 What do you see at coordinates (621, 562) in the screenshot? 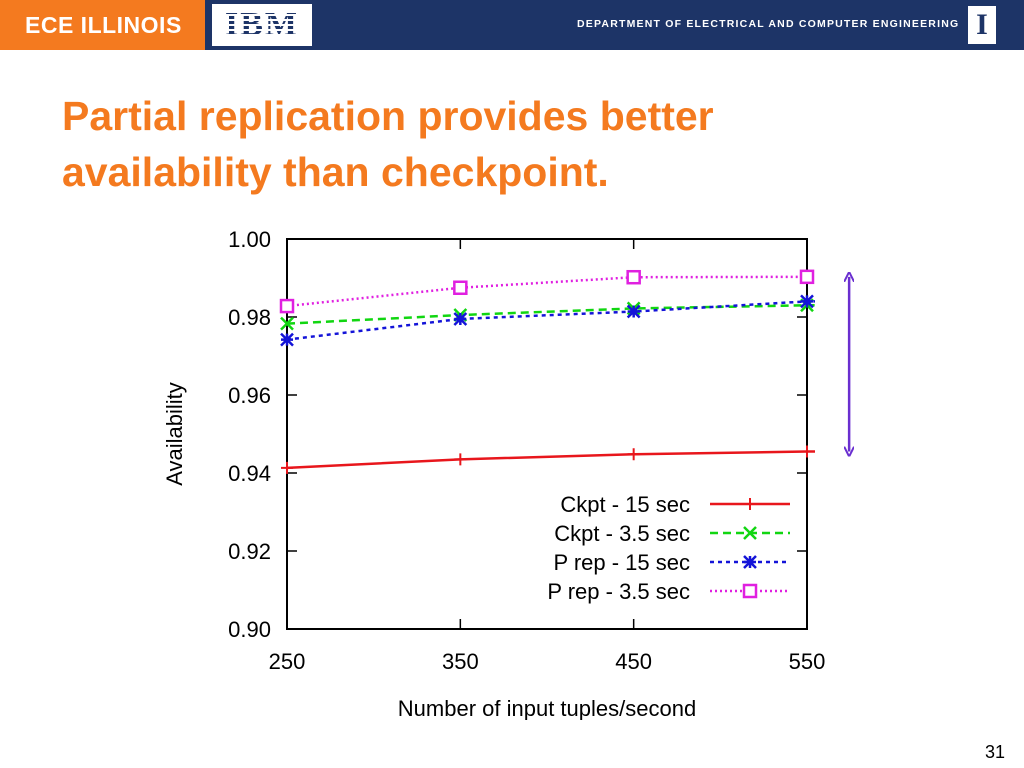
I see `legend-label: P rep - 15 sec` at bounding box center [621, 562].